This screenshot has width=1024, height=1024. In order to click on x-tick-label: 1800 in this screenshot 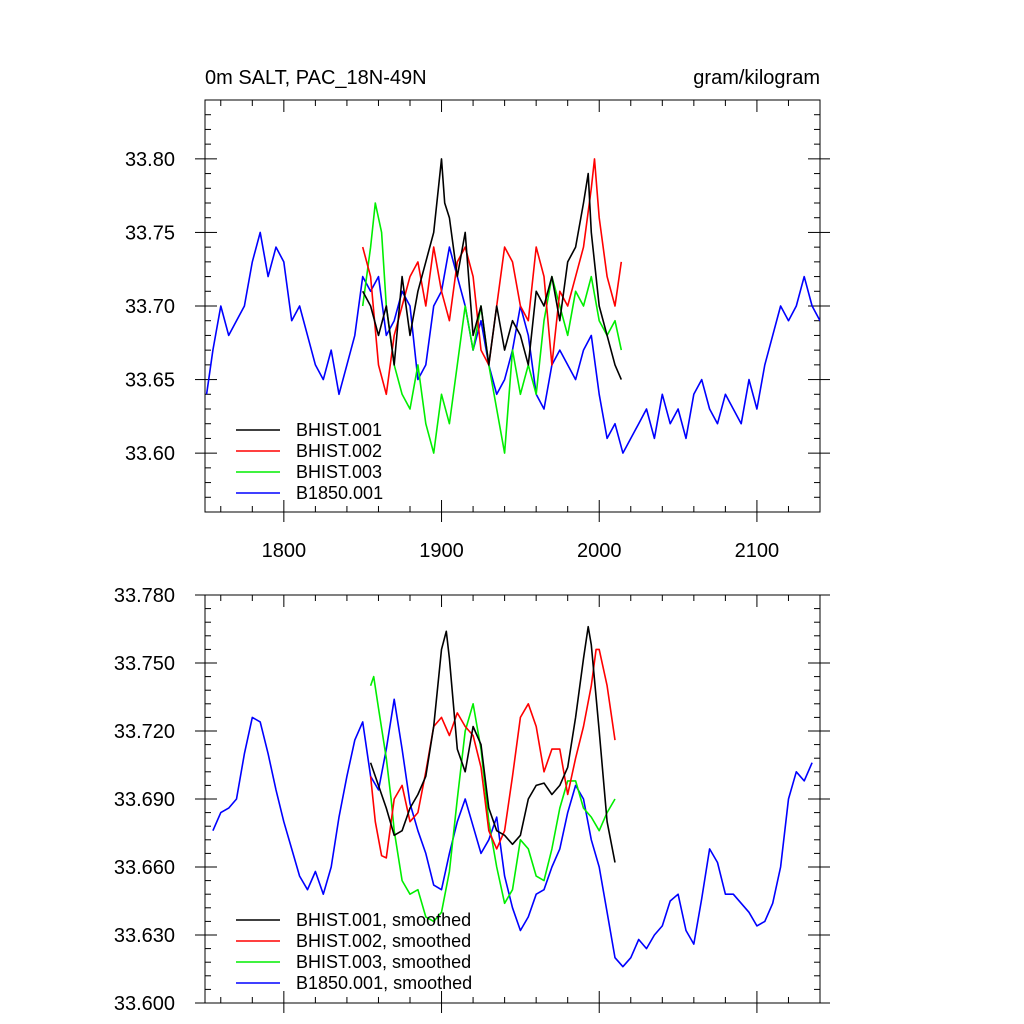, I will do `click(284, 551)`.